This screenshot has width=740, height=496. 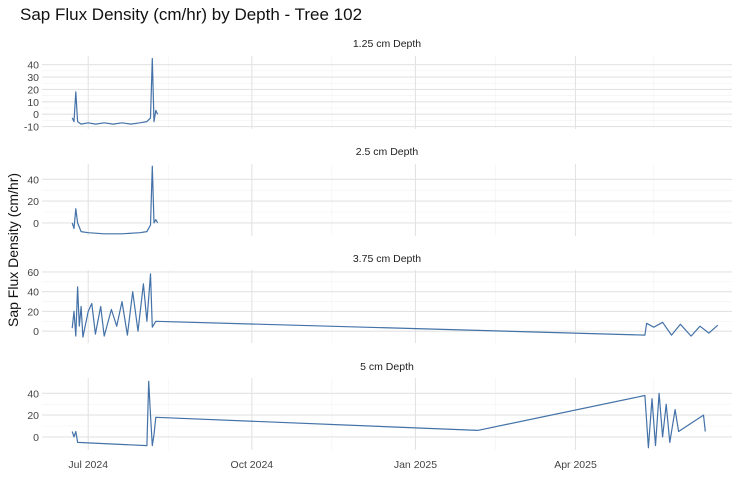 I want to click on panel-strip-label: 3.75 cm Depth, so click(x=387, y=259).